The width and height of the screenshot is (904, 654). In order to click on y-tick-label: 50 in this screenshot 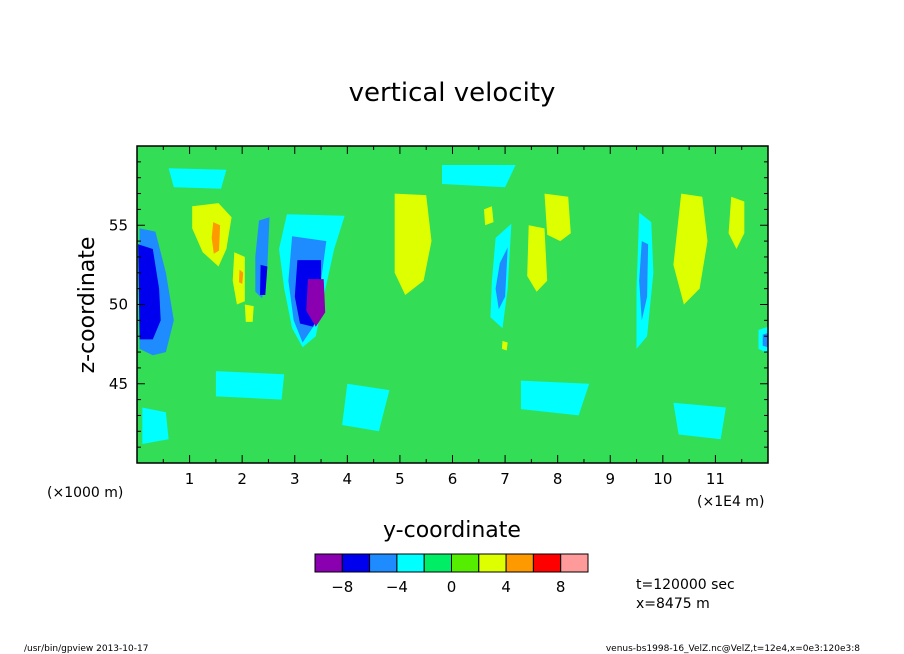, I will do `click(118, 305)`.